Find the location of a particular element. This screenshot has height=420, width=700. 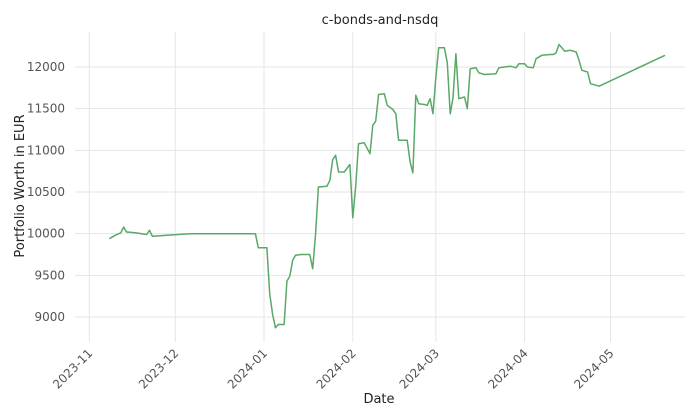

y-tick-label: 10500 is located at coordinates (46, 192).